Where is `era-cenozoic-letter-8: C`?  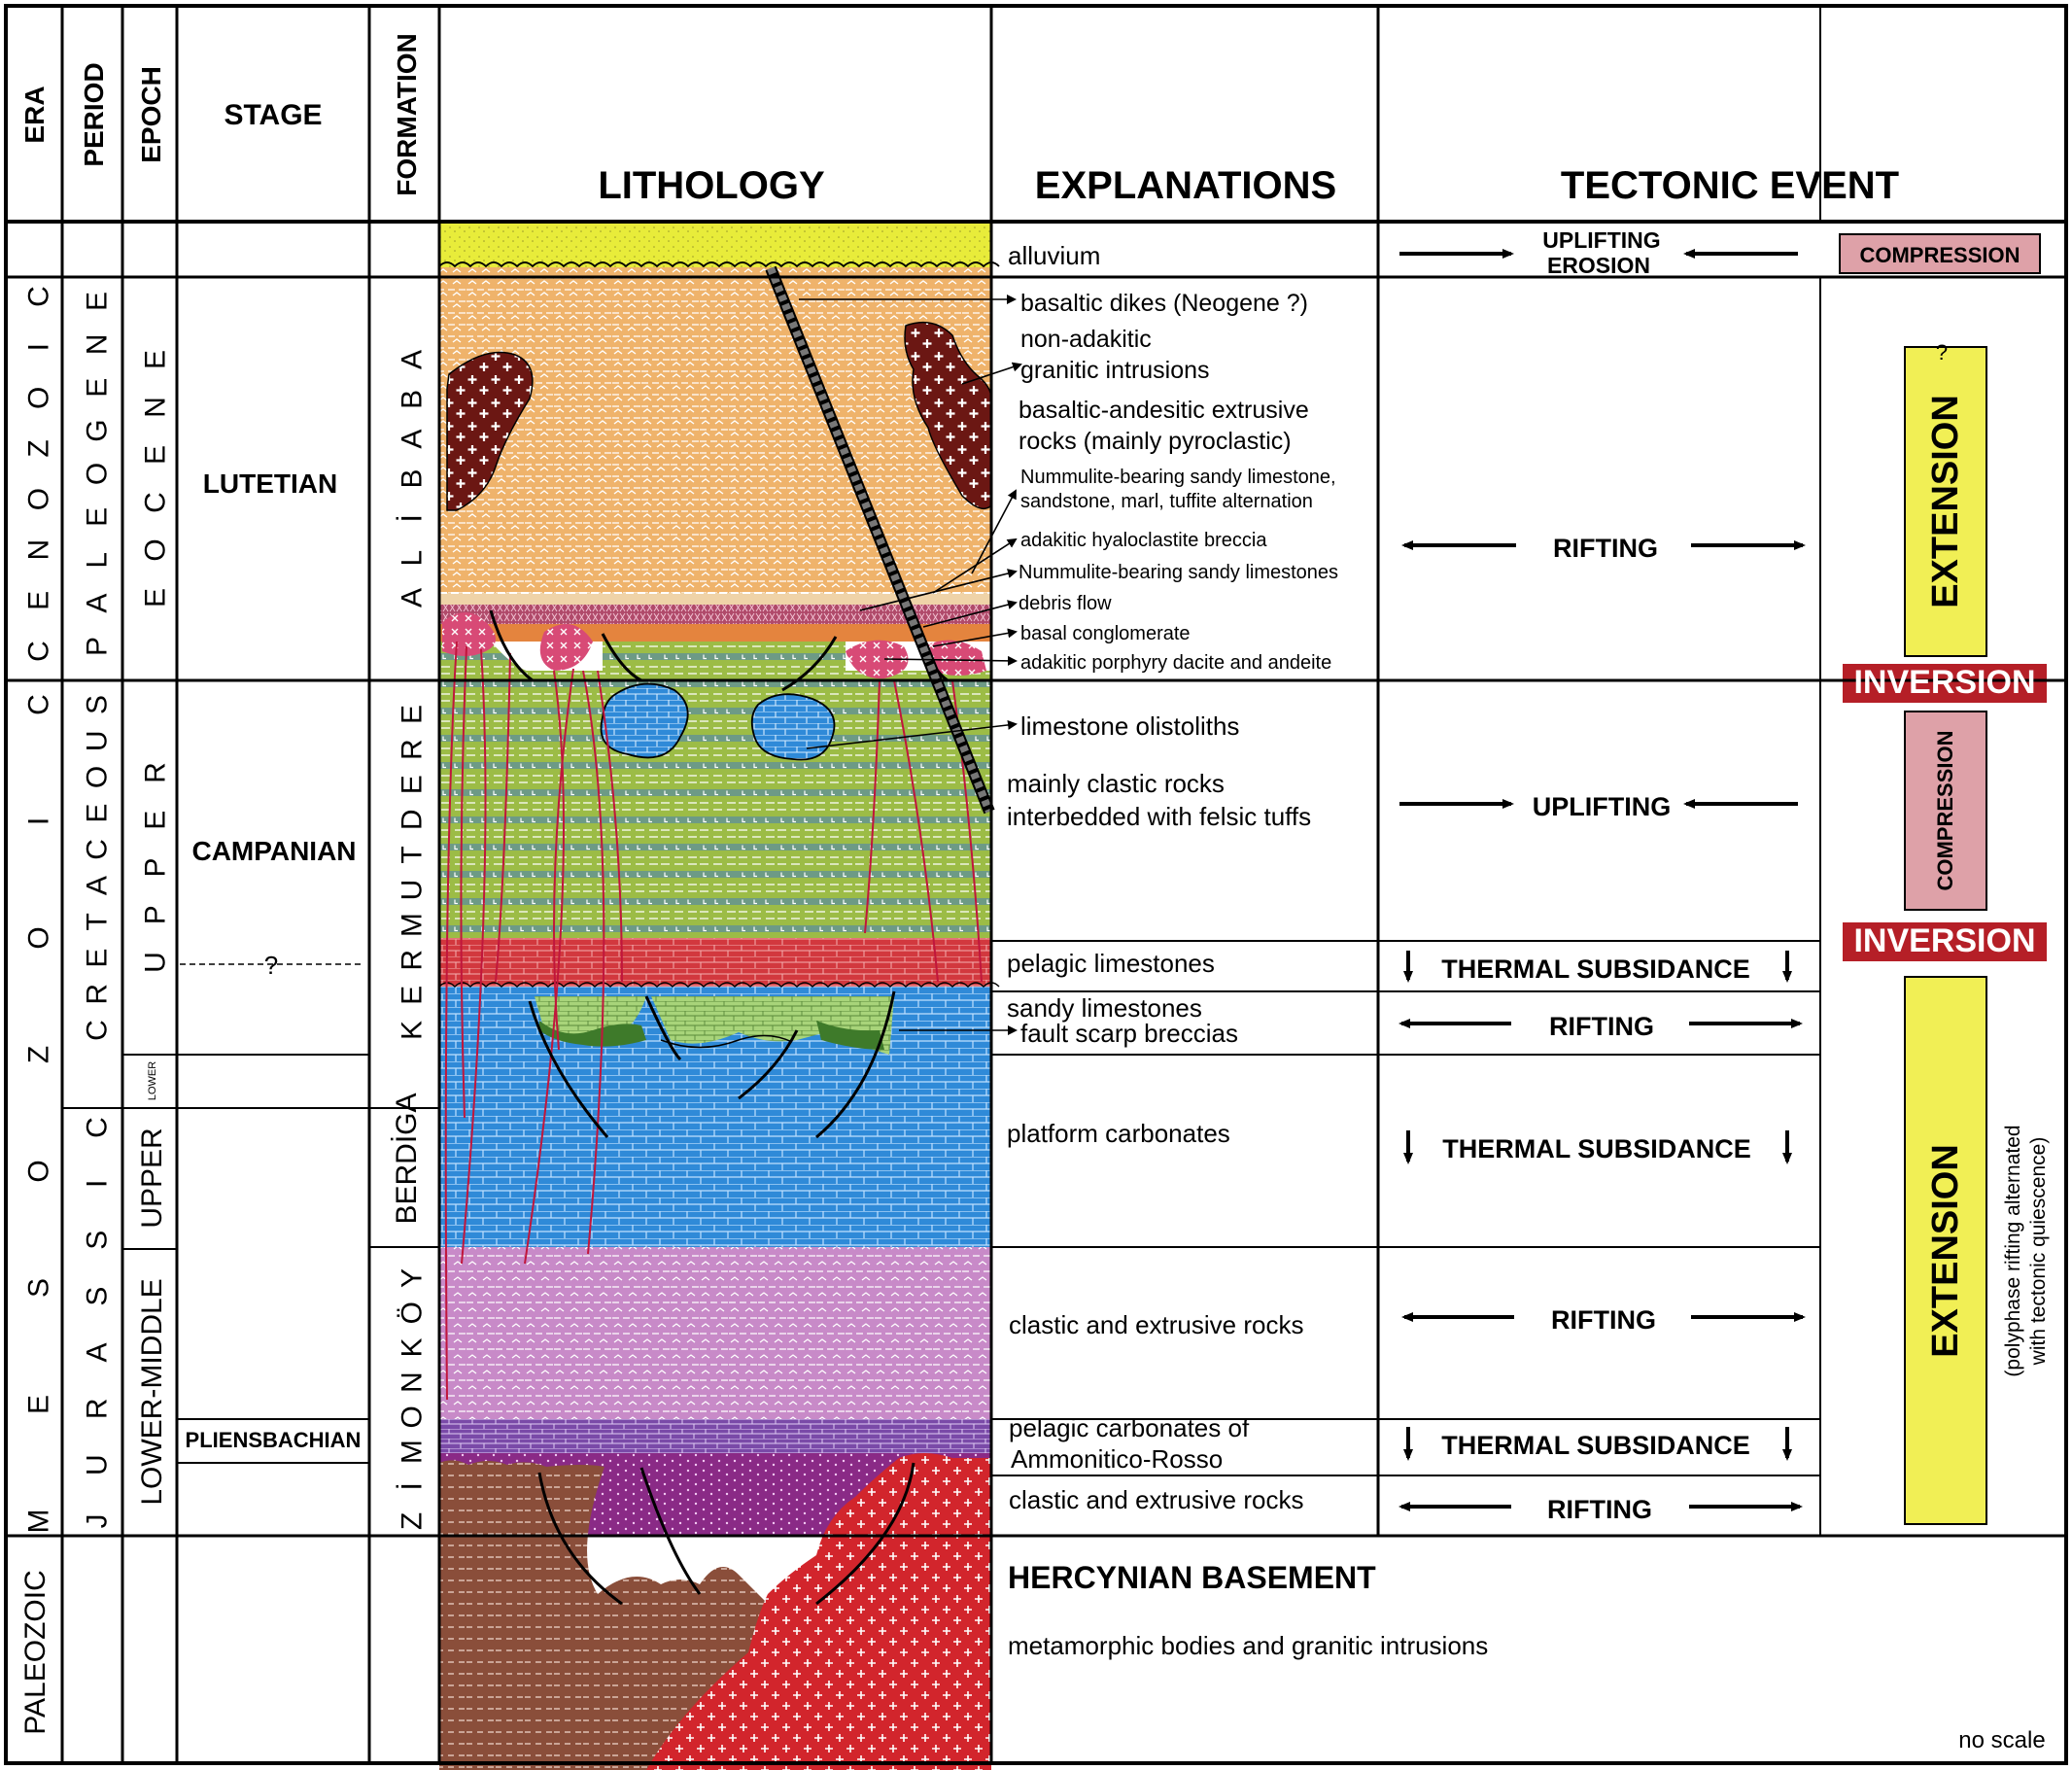
era-cenozoic-letter-8: C is located at coordinates (39, 297).